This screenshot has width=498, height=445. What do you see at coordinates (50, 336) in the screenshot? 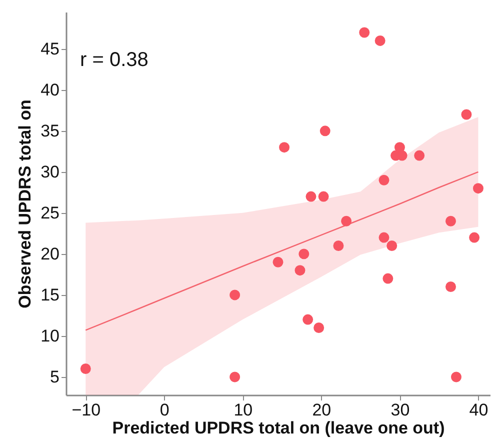
I see `y-tick-label: 10` at bounding box center [50, 336].